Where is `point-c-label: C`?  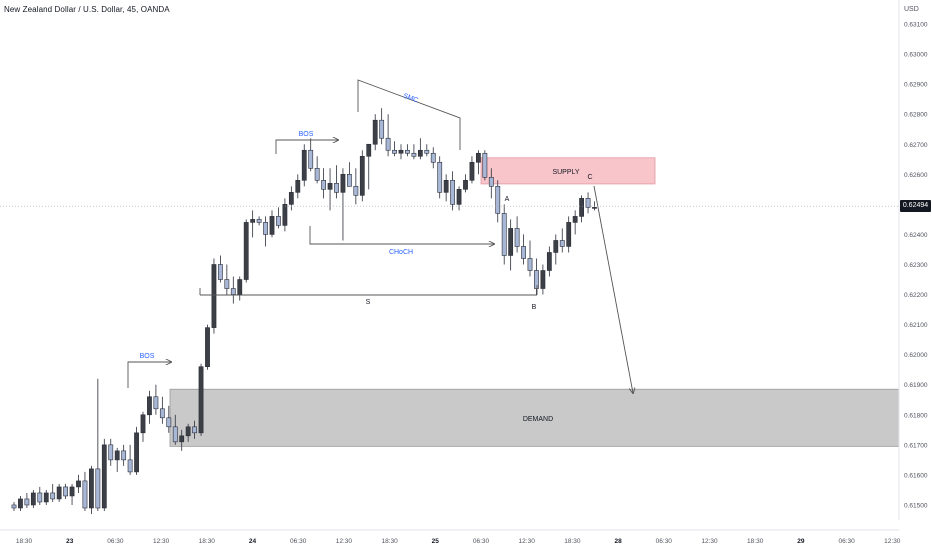 point-c-label: C is located at coordinates (589, 177).